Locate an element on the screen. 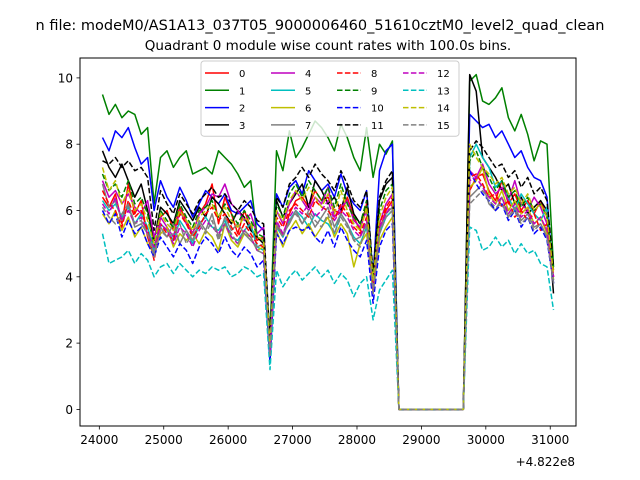 This screenshot has width=640, height=480. x-tick-label: 28000 is located at coordinates (357, 440).